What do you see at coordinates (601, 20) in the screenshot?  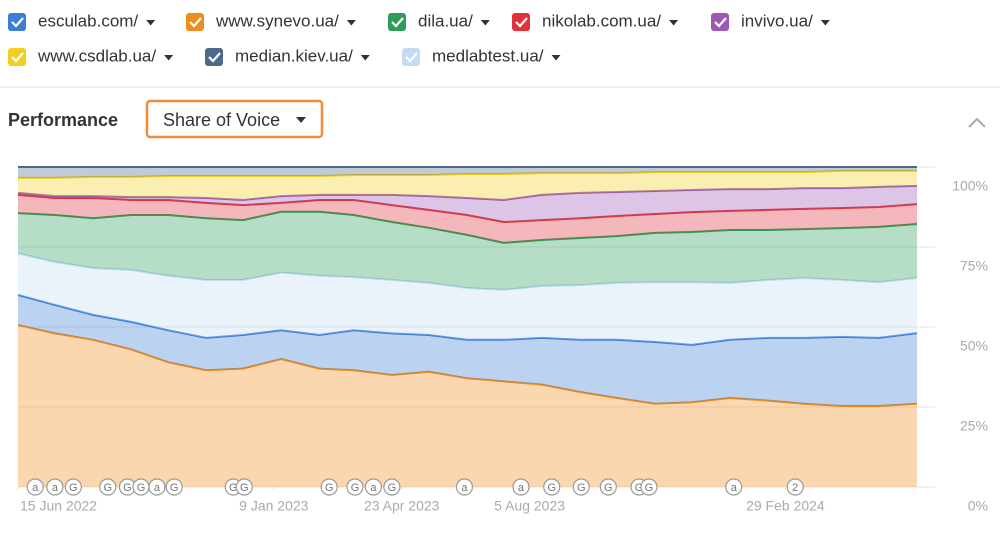 I see `legend-label: nikolab.com.ua/` at bounding box center [601, 20].